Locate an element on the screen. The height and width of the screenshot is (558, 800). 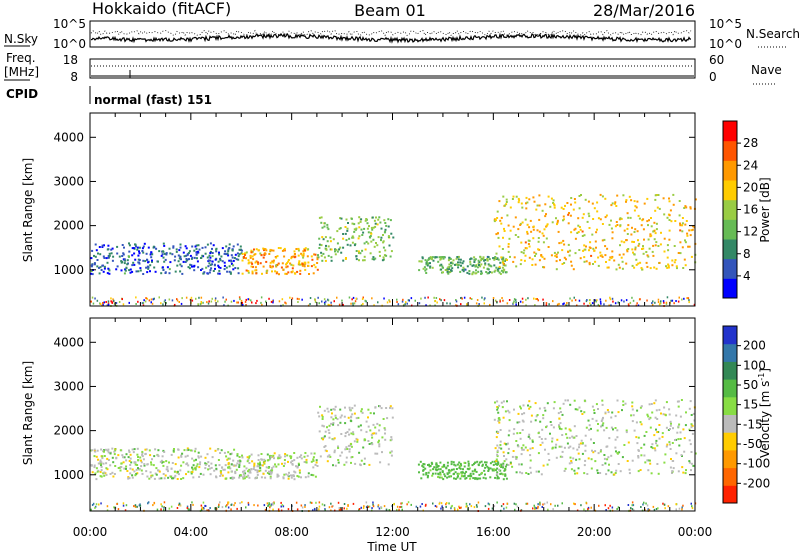
velocity-ylabel: Slant Range [km] is located at coordinates (28, 413).